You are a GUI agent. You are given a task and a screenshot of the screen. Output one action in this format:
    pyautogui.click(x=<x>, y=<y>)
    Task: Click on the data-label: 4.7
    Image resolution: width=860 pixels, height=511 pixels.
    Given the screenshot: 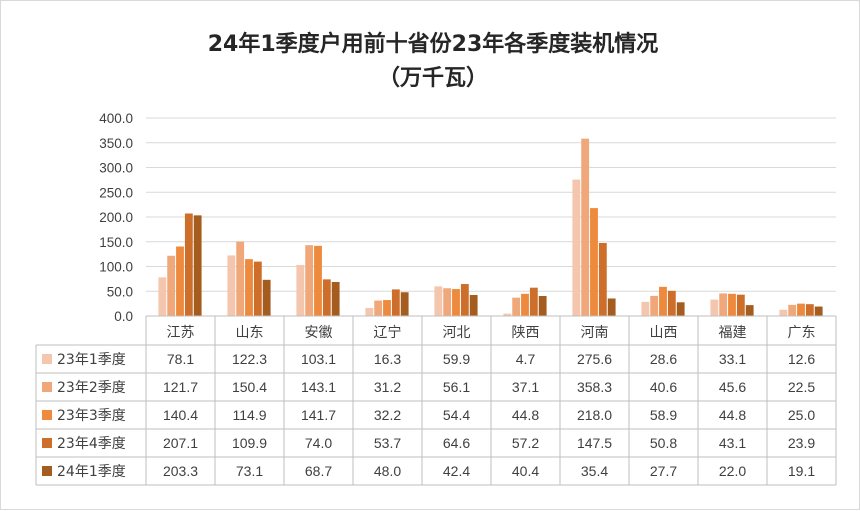 What is the action you would take?
    pyautogui.click(x=526, y=359)
    